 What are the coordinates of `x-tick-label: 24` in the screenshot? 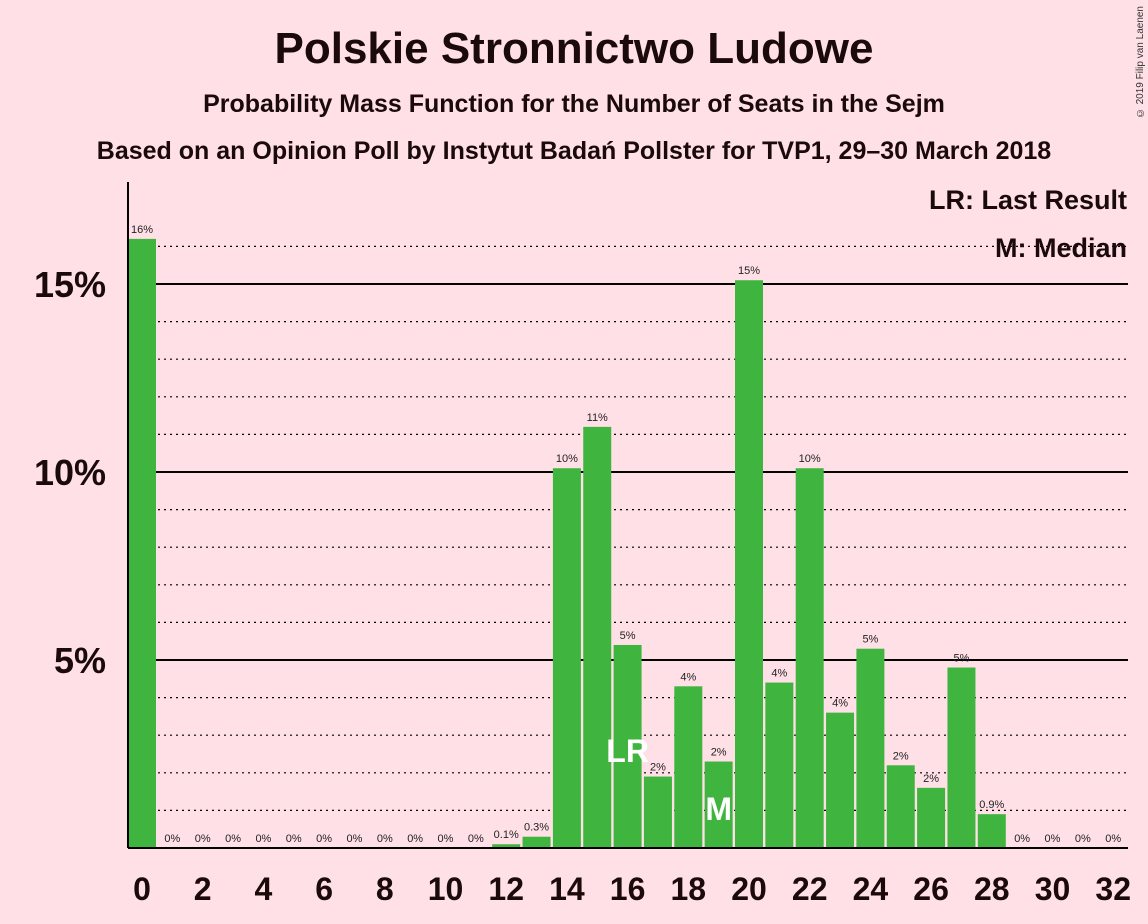 It's located at (871, 889).